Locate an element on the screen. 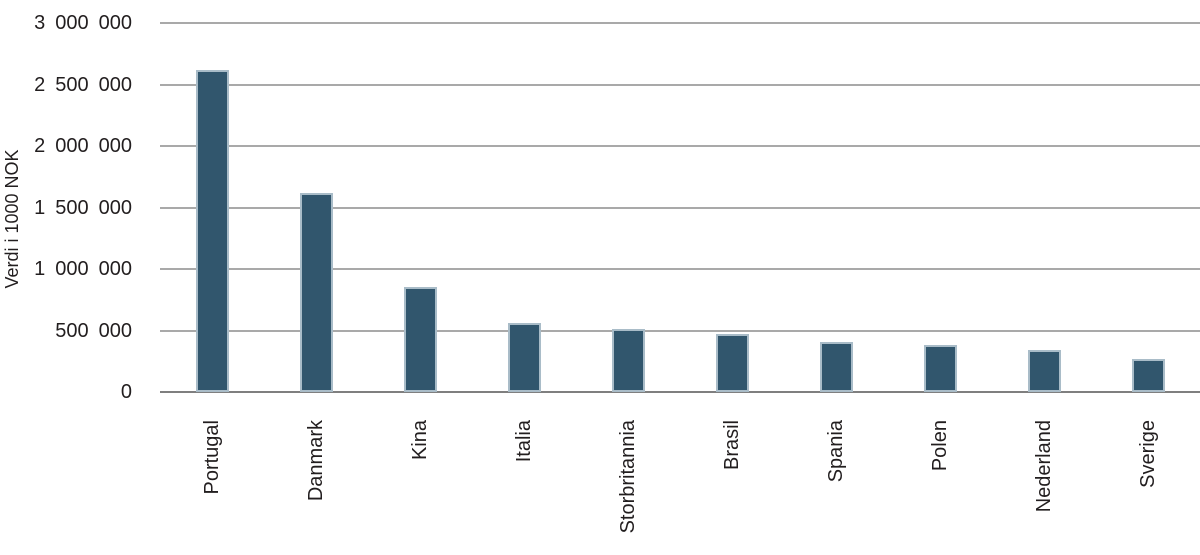 The width and height of the screenshot is (1200, 555). x-axis-label-kina: Kina is located at coordinates (420, 440).